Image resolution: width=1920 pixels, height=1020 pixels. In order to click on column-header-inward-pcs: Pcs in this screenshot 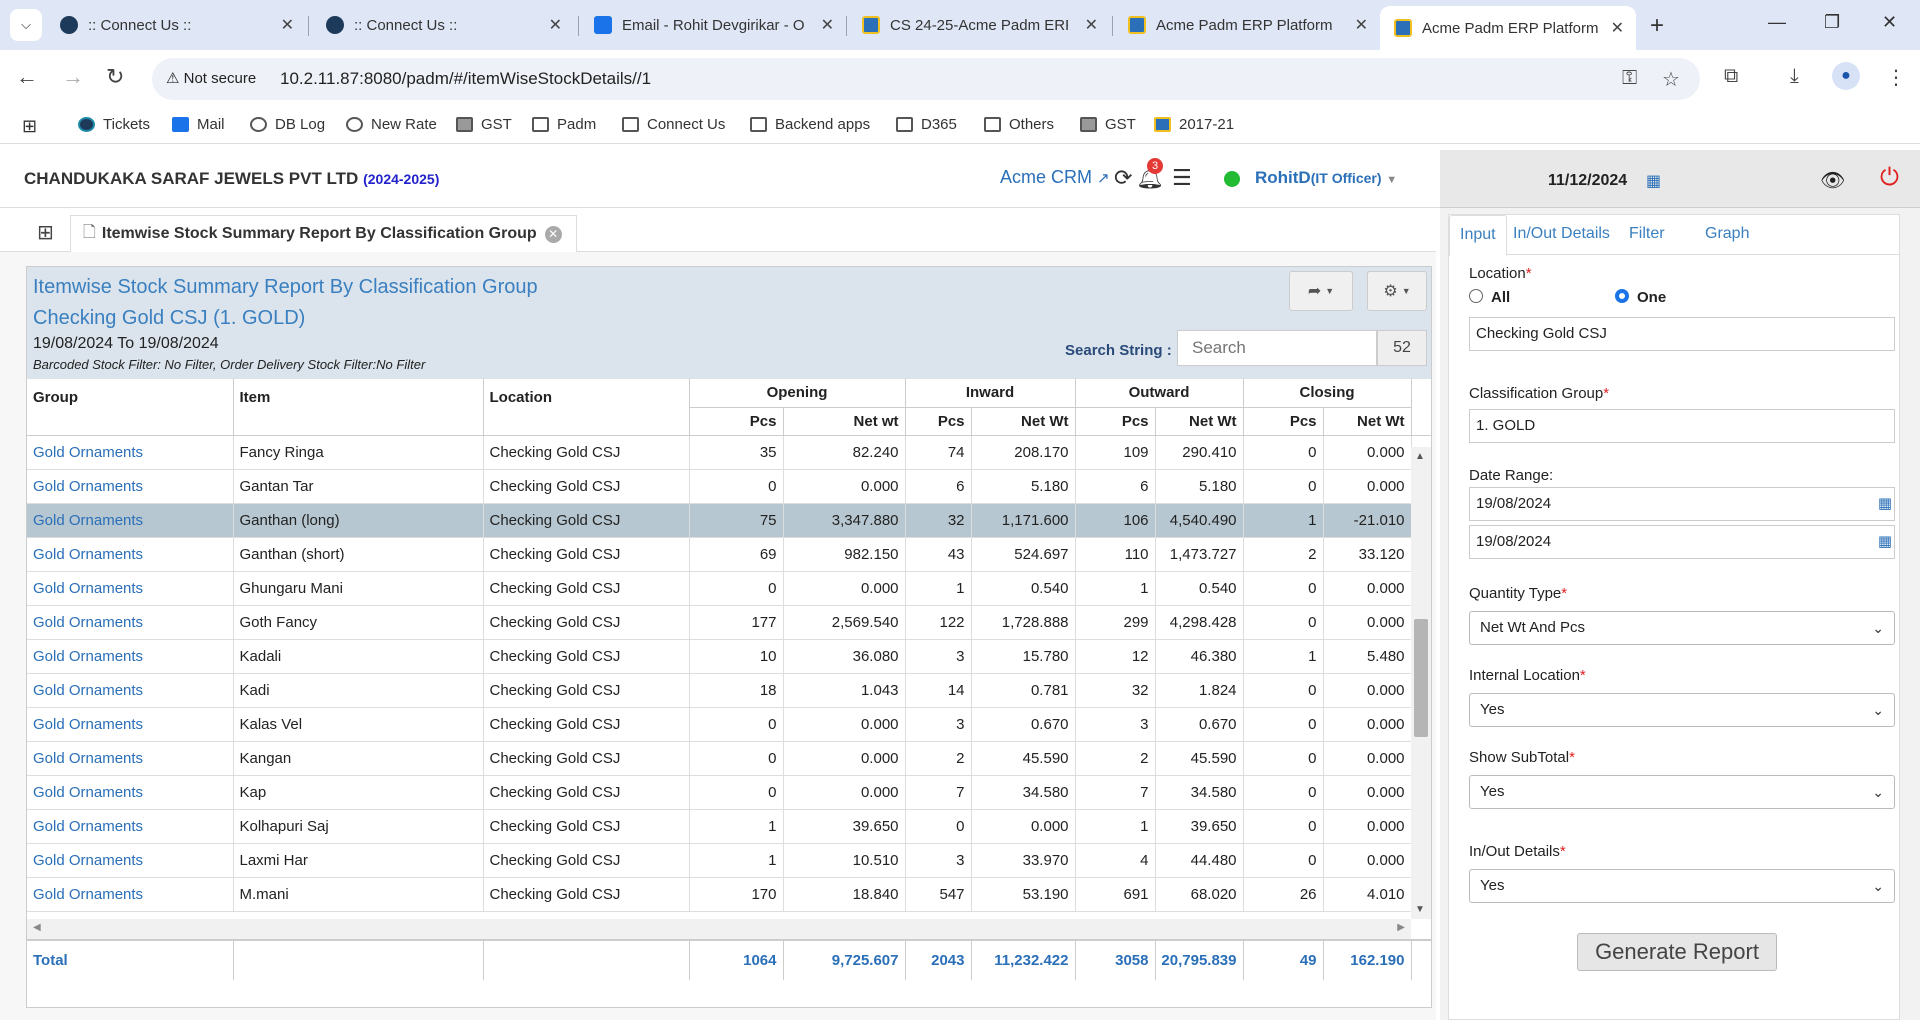, I will do `click(938, 421)`.